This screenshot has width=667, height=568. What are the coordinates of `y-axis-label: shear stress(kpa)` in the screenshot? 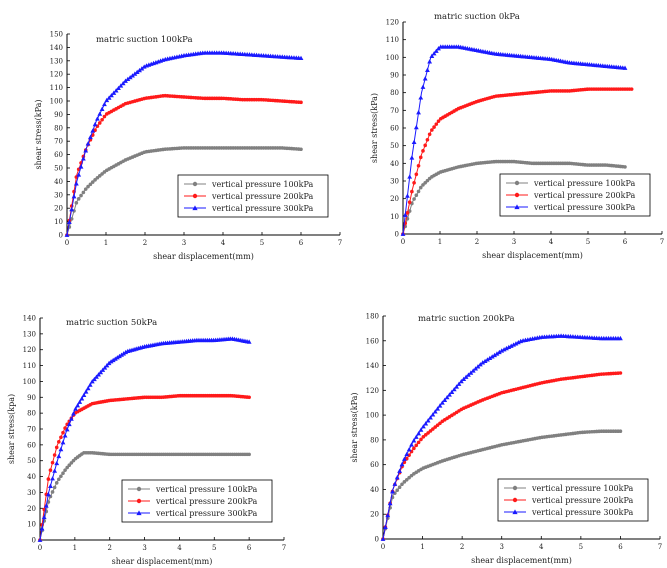 It's located at (11, 429).